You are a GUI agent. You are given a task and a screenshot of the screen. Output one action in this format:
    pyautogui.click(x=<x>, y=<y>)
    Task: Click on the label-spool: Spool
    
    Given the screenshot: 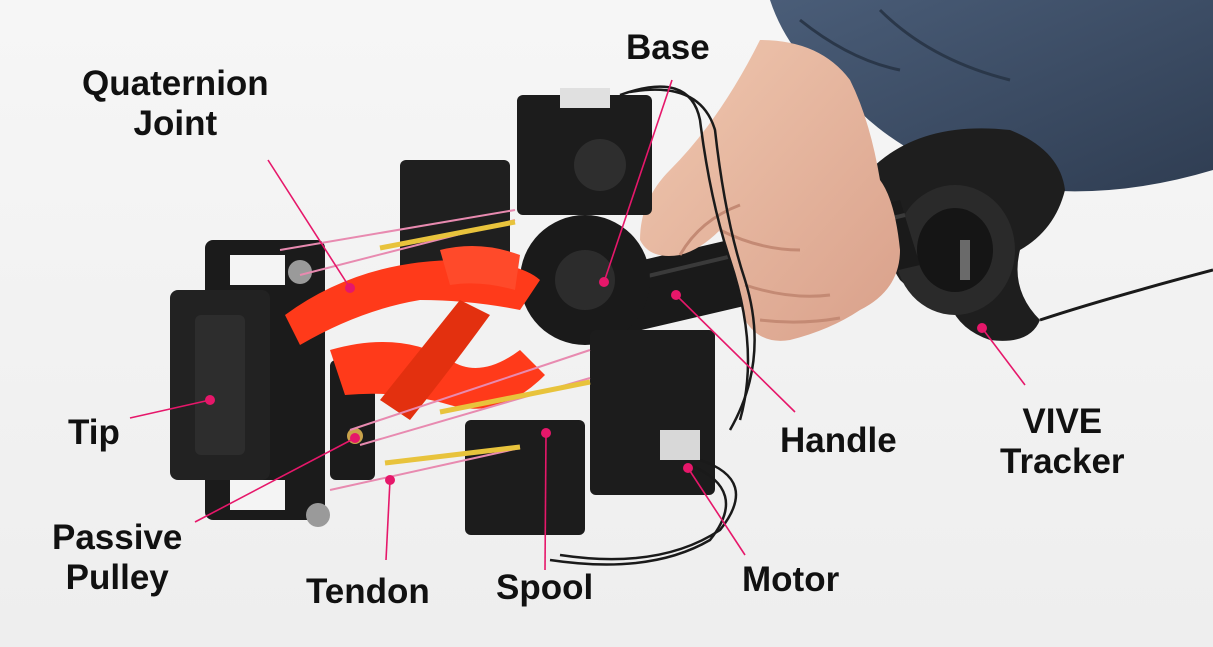 What is the action you would take?
    pyautogui.click(x=545, y=587)
    